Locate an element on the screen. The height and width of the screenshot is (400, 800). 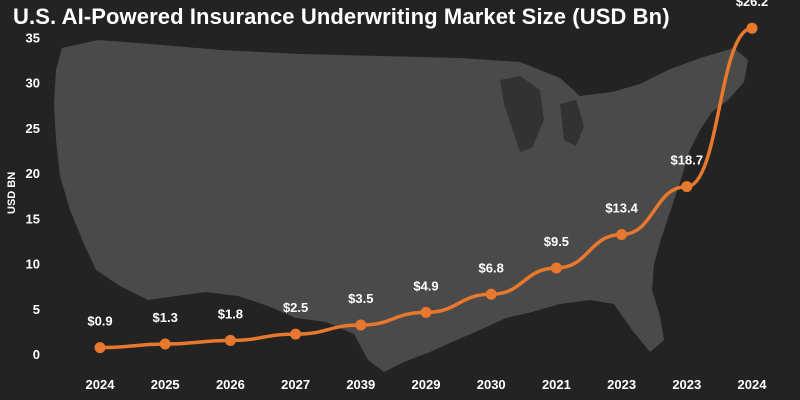
y-tick-label: 10 is located at coordinates (33, 264).